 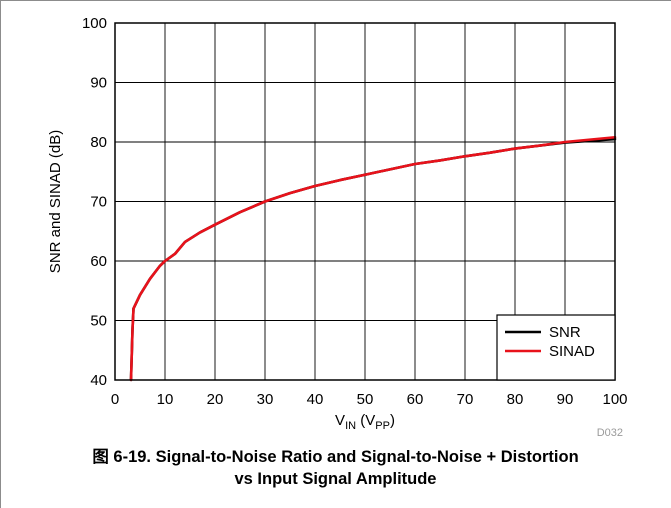 I want to click on legend-label-sinad: SINAD, so click(x=572, y=351).